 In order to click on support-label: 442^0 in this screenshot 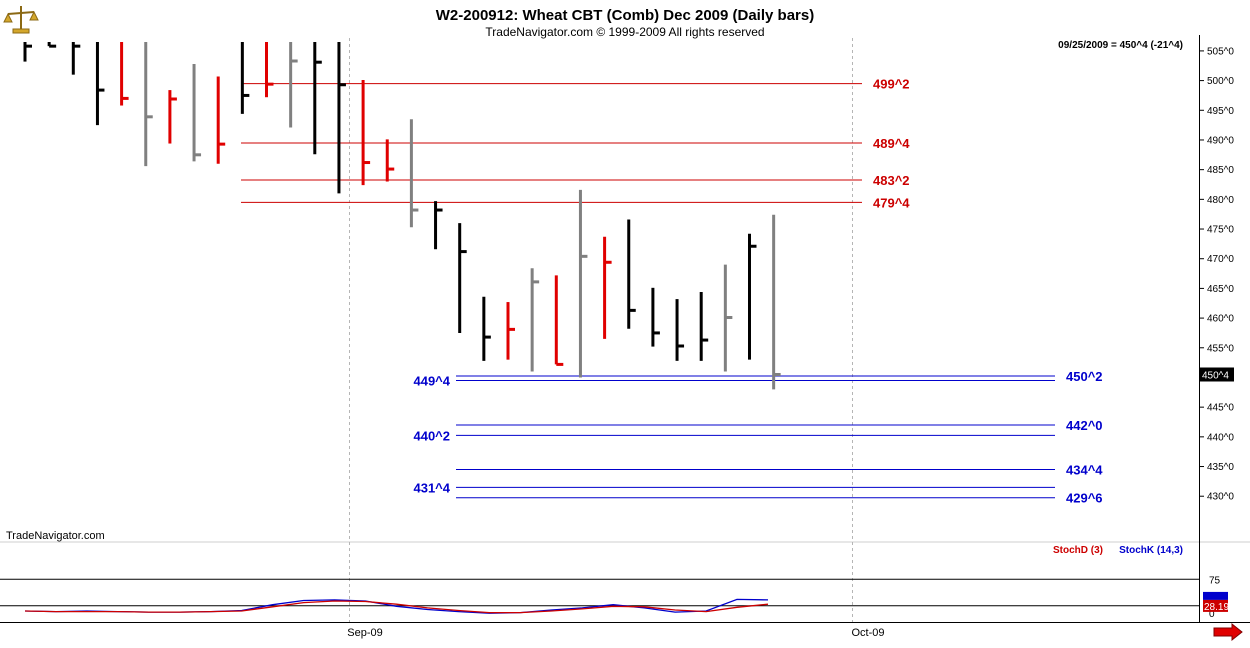, I will do `click(1084, 425)`.